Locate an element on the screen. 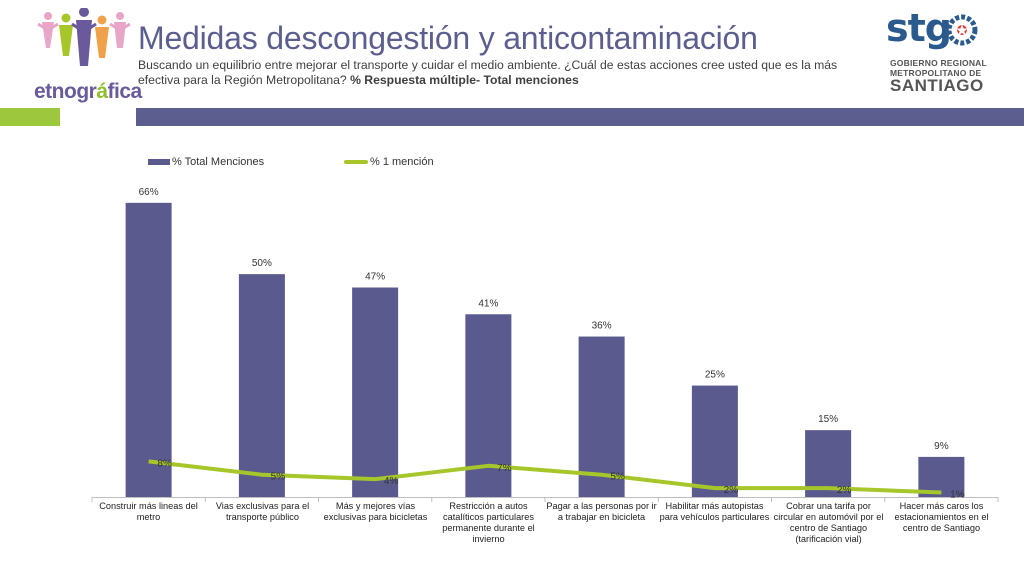 The height and width of the screenshot is (576, 1024). line-data-label: 7% is located at coordinates (504, 468).